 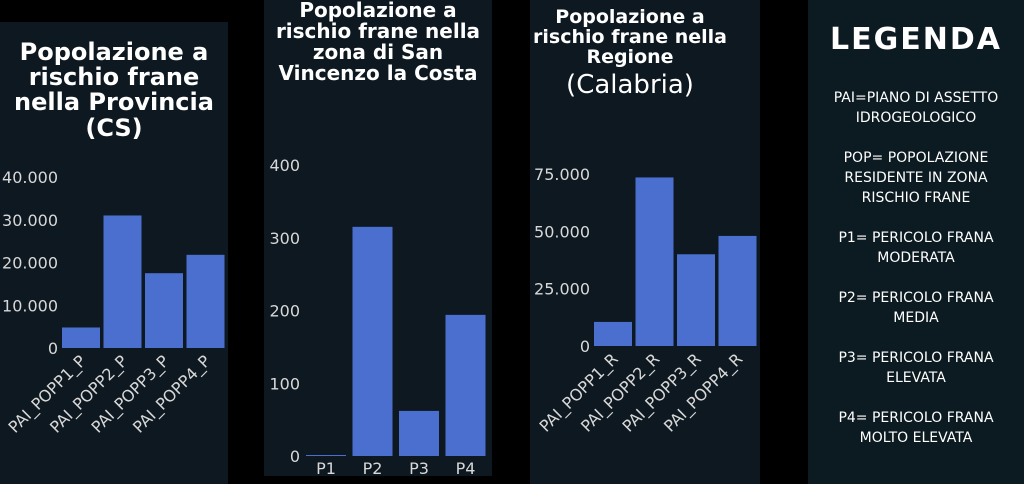 What do you see at coordinates (30, 177) in the screenshot?
I see `y-tick-label: 40.000` at bounding box center [30, 177].